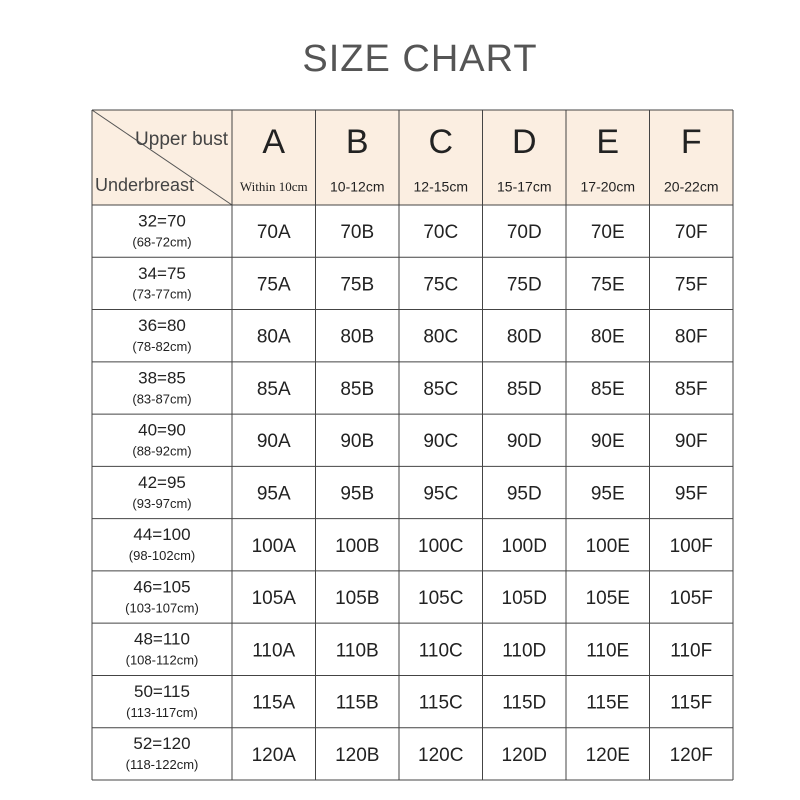 This screenshot has width=800, height=800. I want to click on size-cell: 85D, so click(524, 389).